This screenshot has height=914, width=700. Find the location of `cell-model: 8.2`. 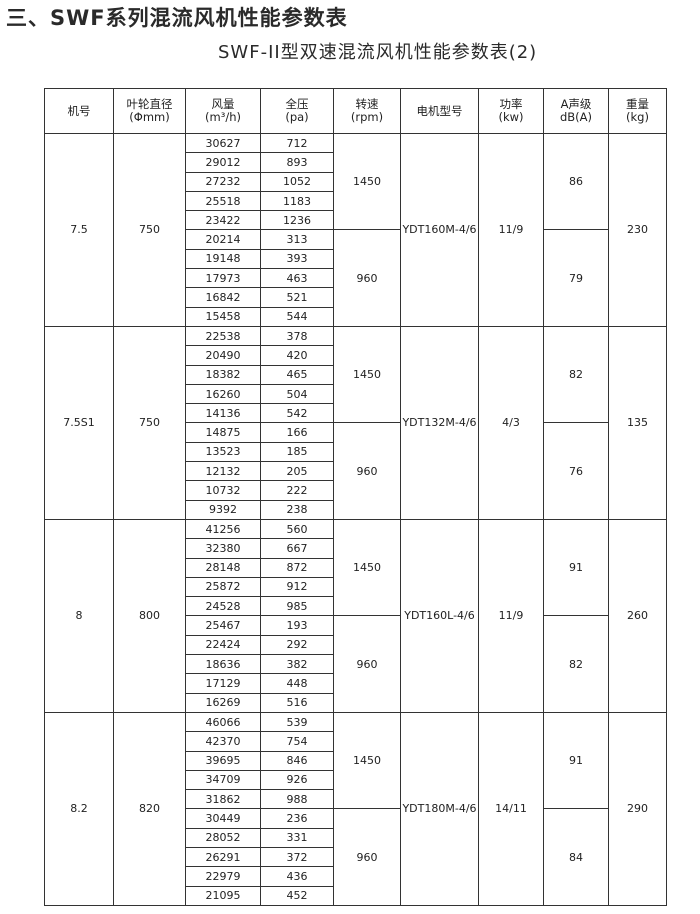

cell-model: 8.2 is located at coordinates (79, 808).